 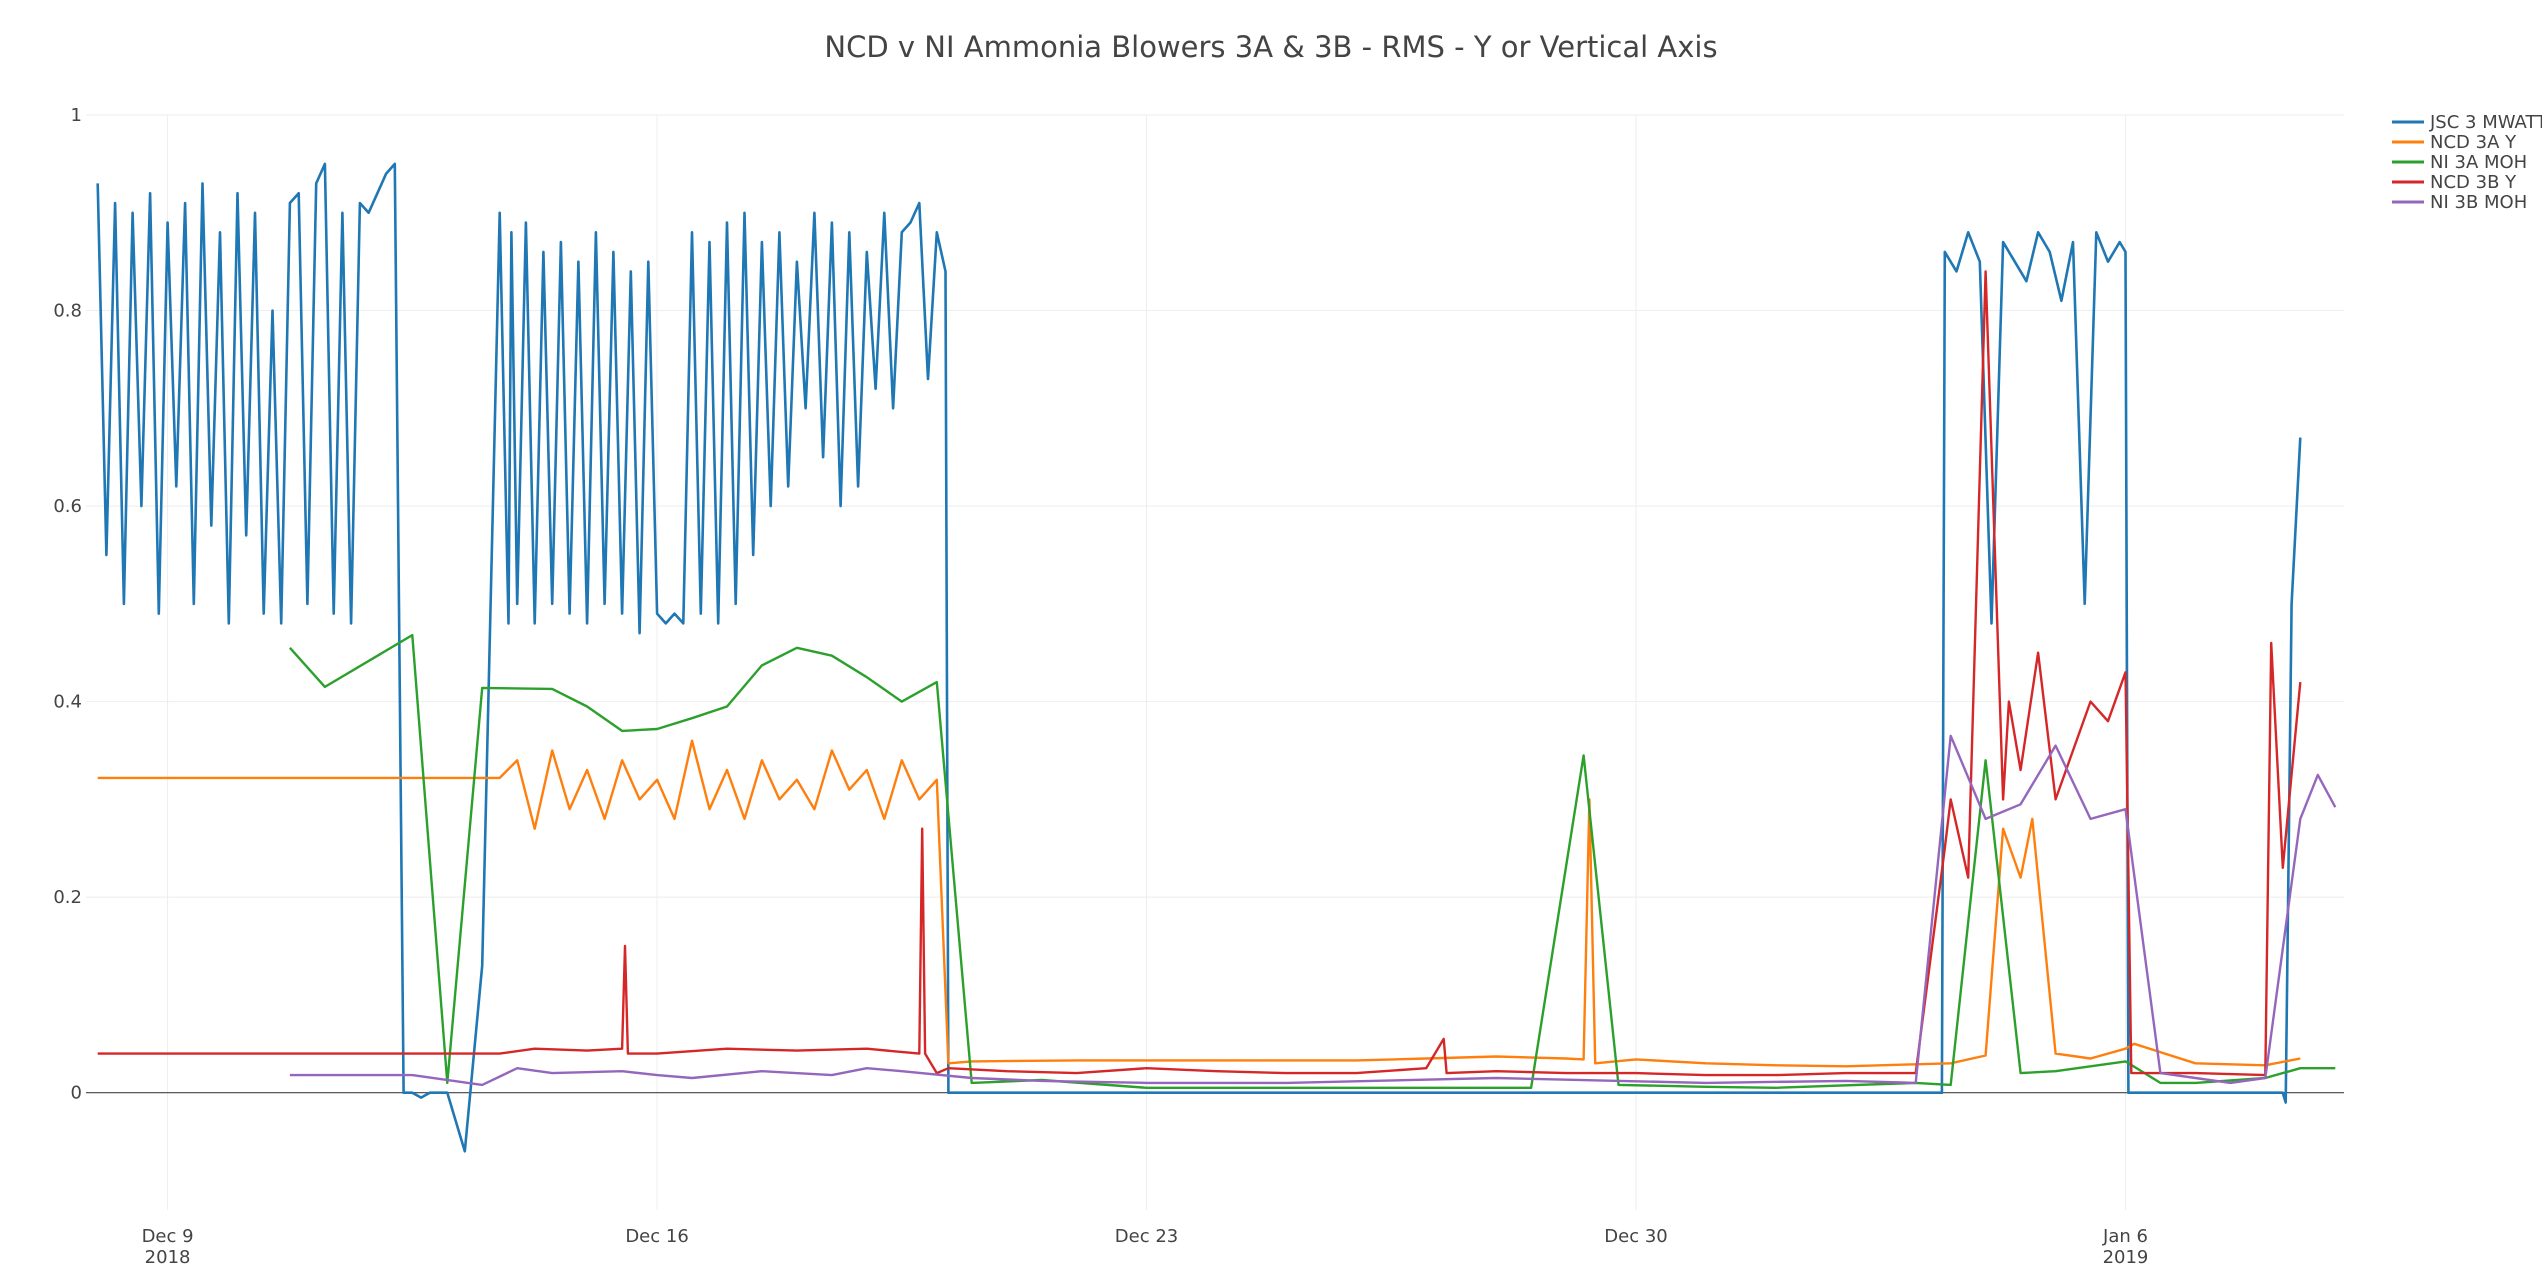 What do you see at coordinates (2125, 1236) in the screenshot?
I see `x-tick-label: Jan 6` at bounding box center [2125, 1236].